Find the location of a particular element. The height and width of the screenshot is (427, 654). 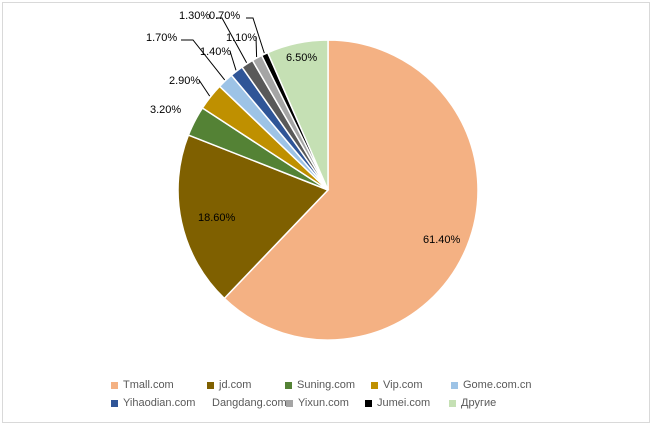

legend-swatch-yixun-com is located at coordinates (289, 403).